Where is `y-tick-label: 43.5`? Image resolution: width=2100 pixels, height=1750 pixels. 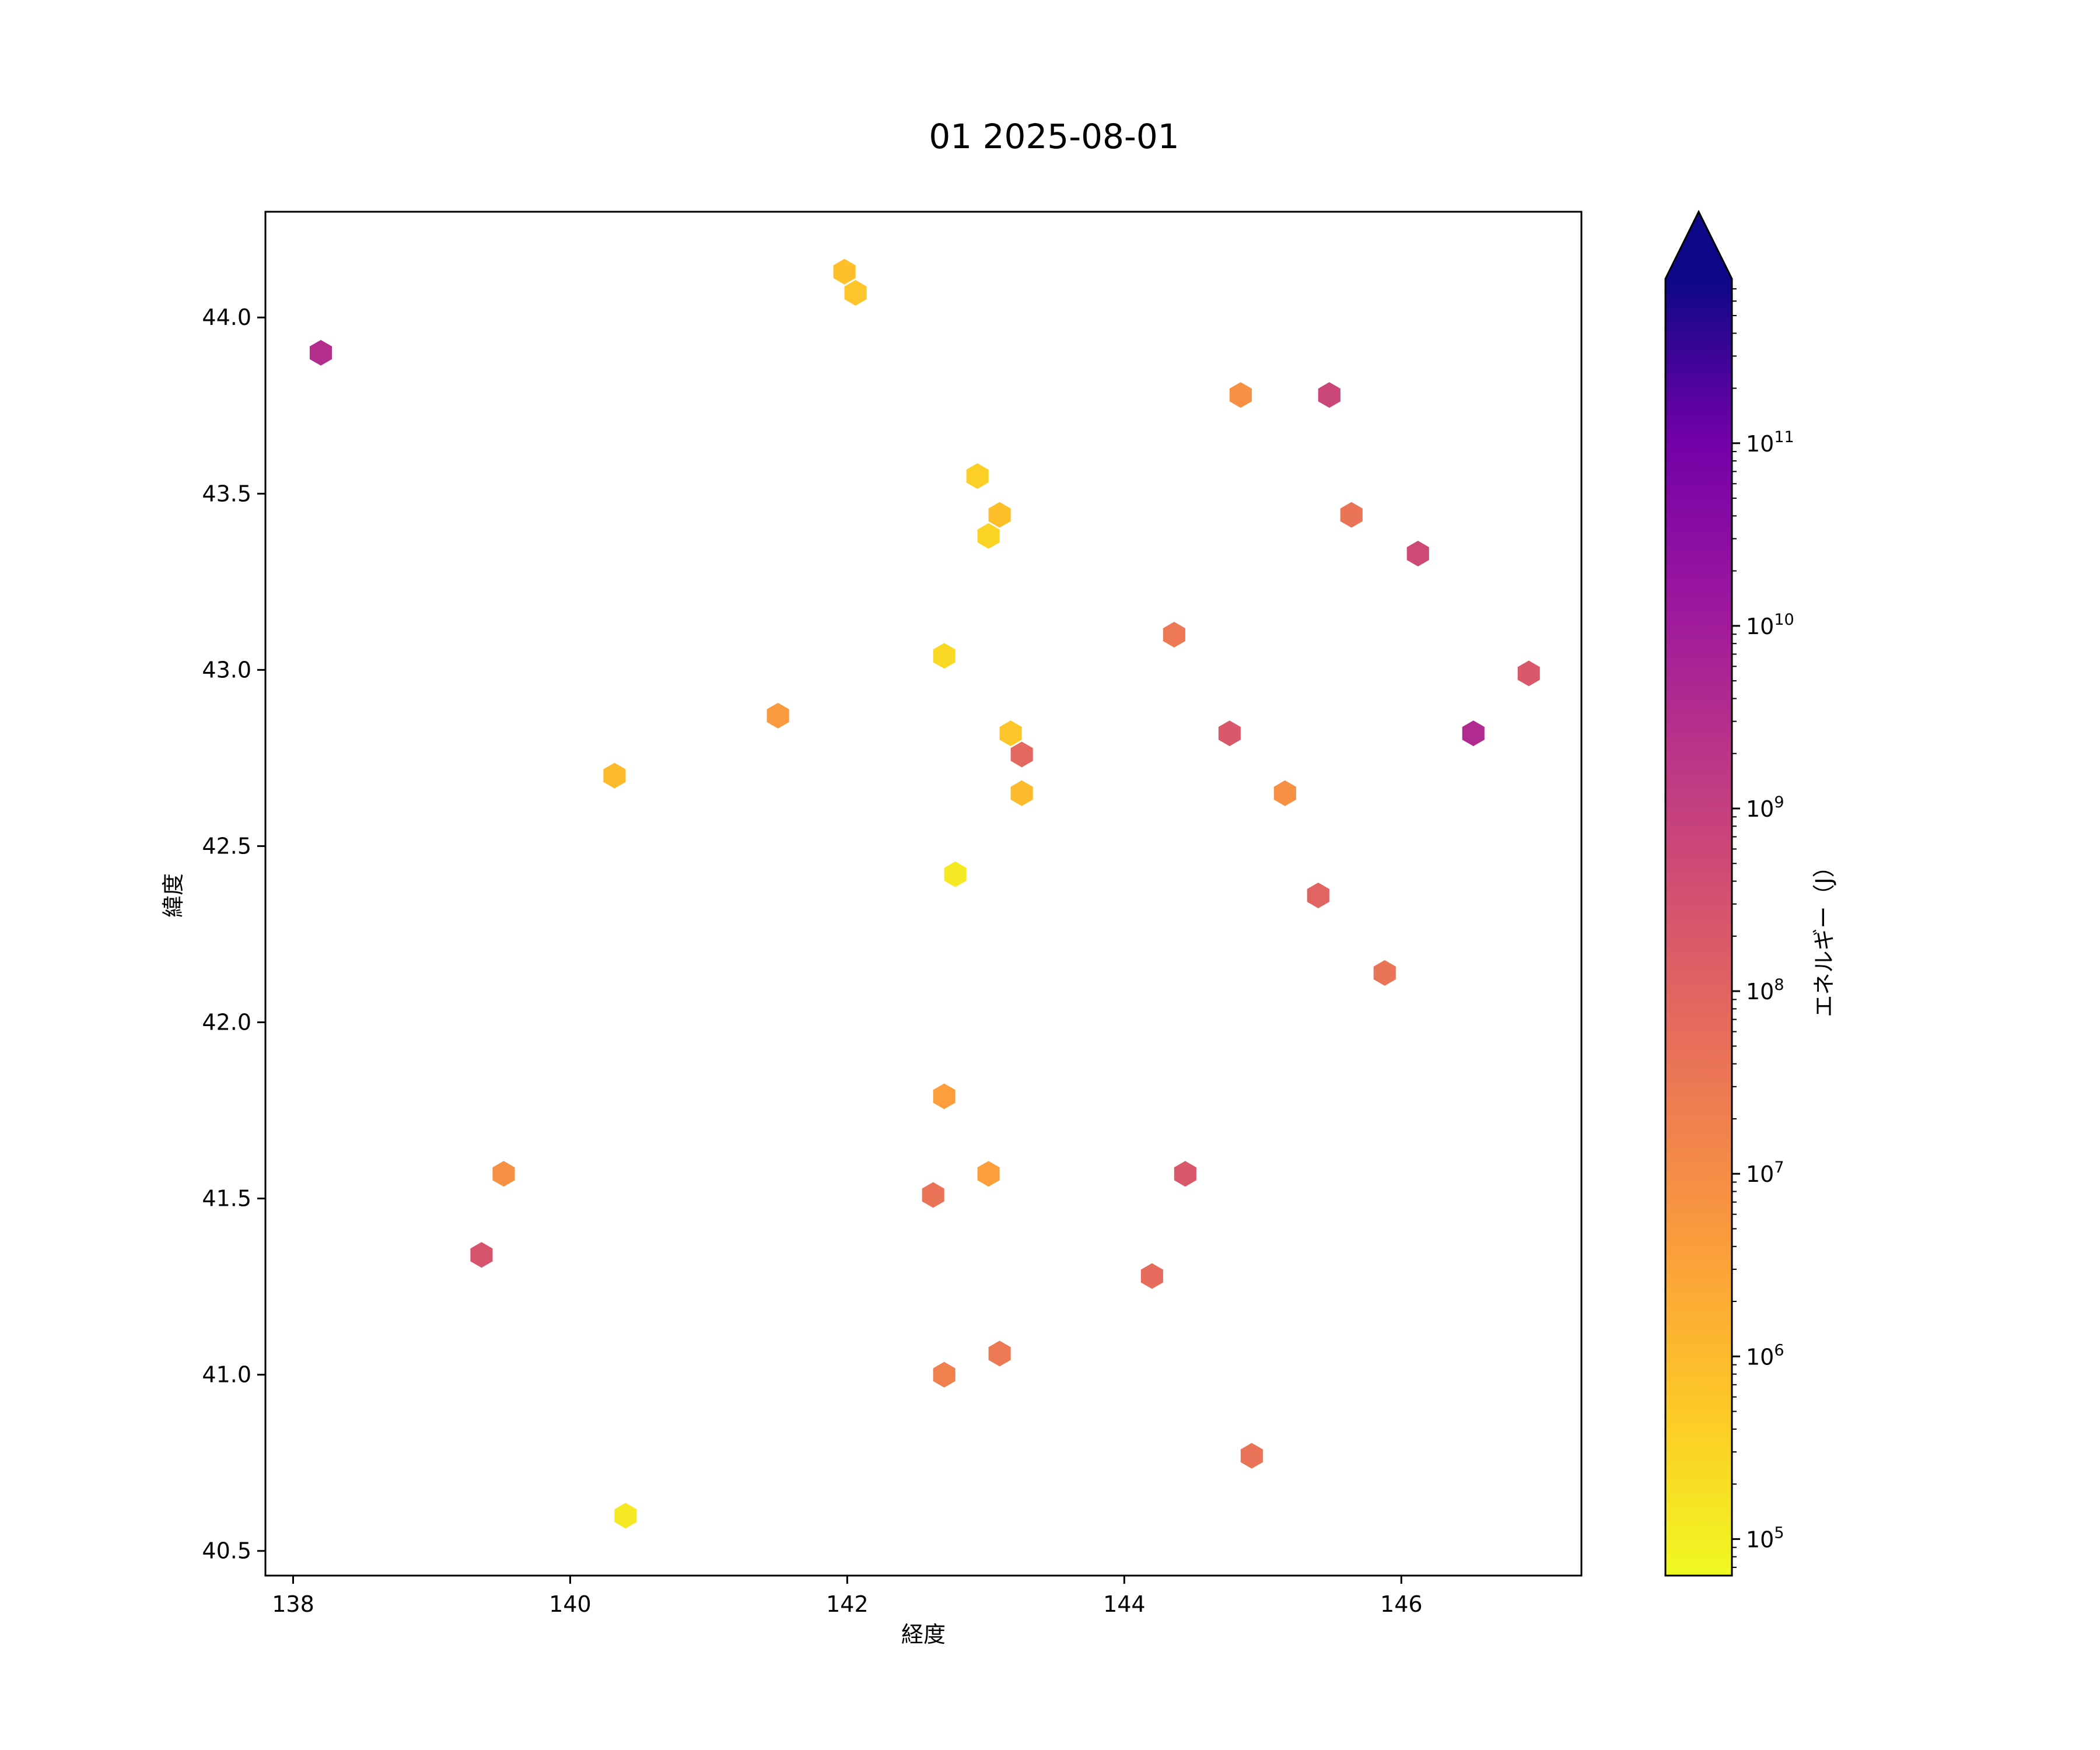
y-tick-label: 43.5 is located at coordinates (226, 494).